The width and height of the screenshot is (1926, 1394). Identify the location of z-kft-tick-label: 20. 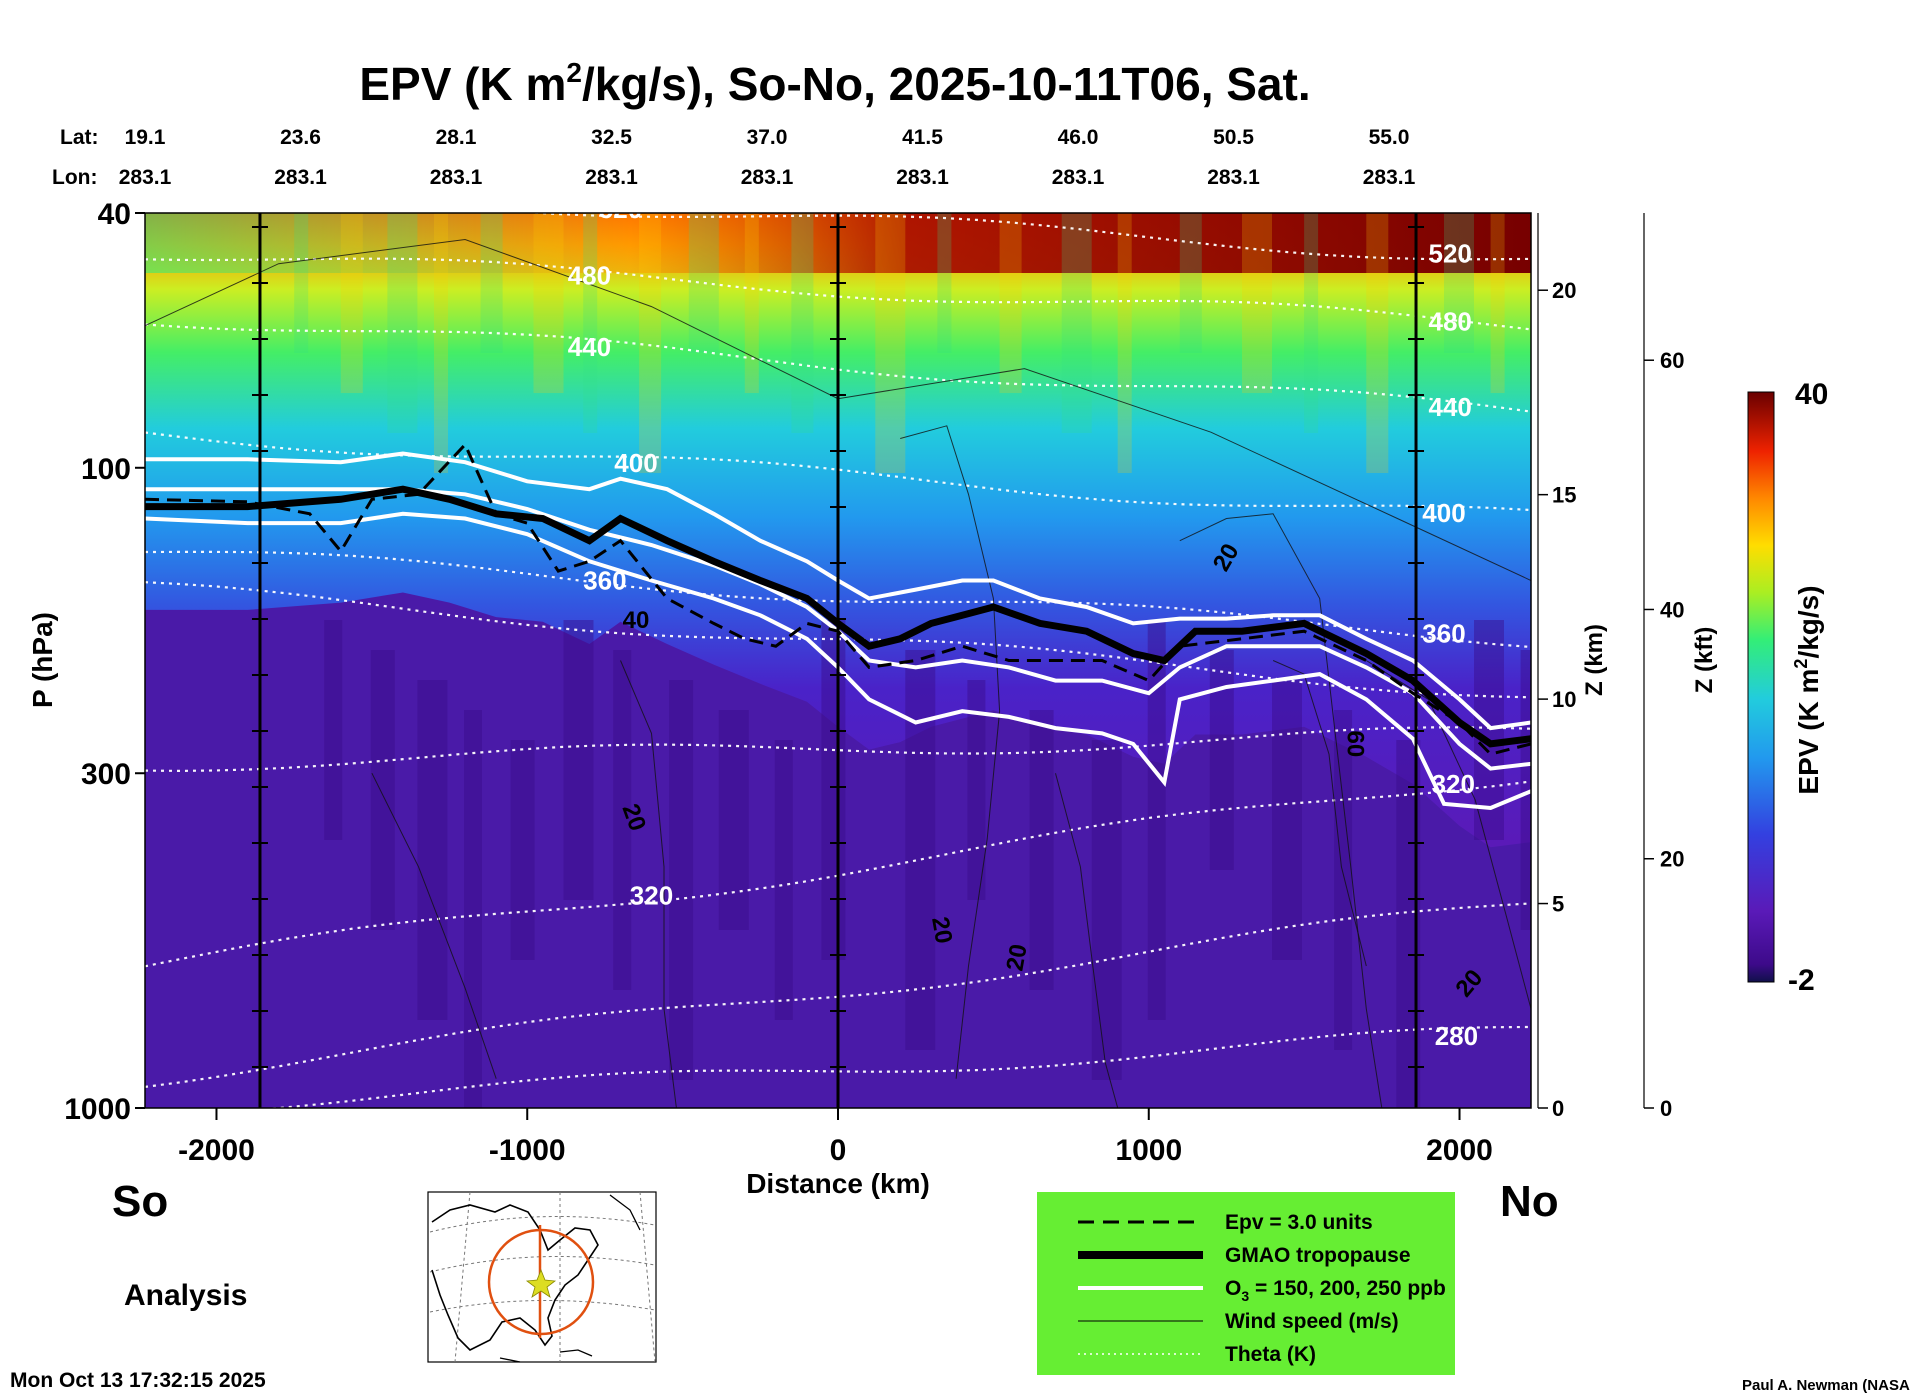
(1672, 859).